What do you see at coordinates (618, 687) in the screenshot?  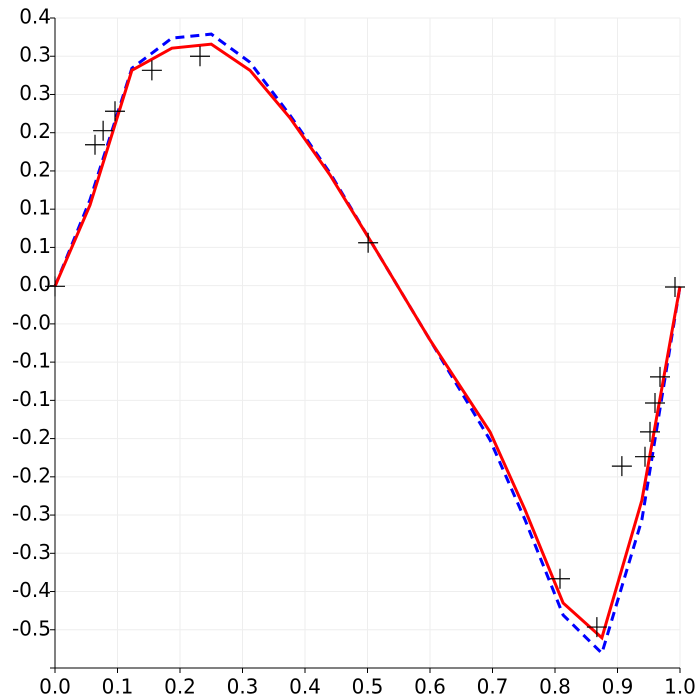 I see `x-tick-label: 0.9` at bounding box center [618, 687].